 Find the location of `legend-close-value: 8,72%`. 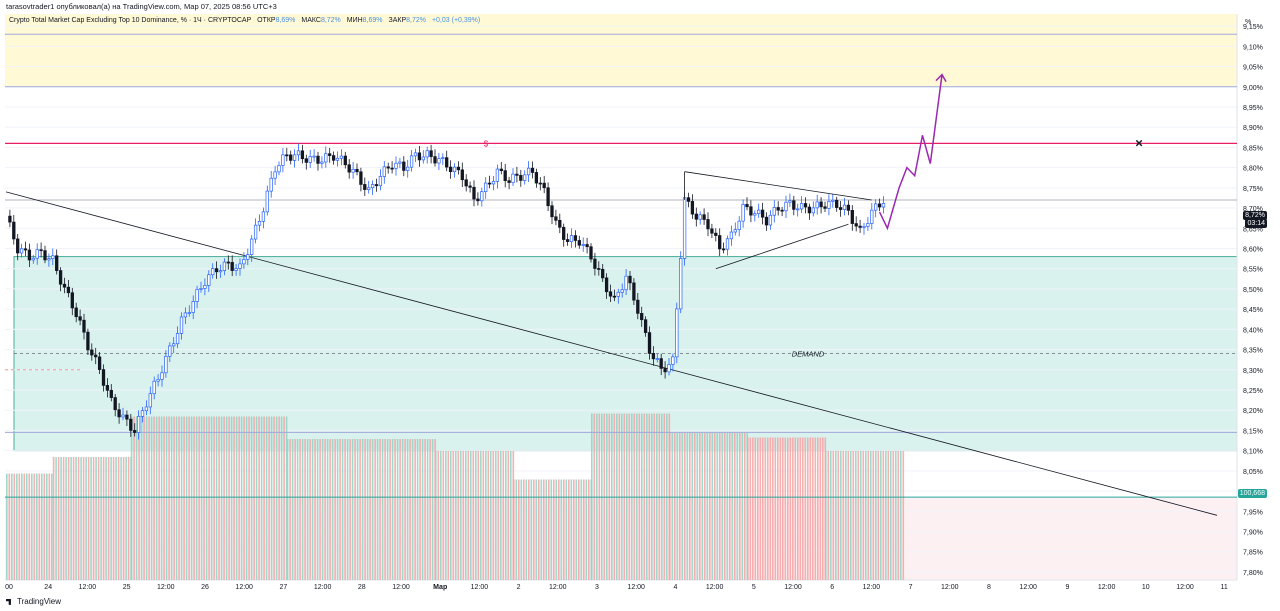

legend-close-value: 8,72% is located at coordinates (416, 20).